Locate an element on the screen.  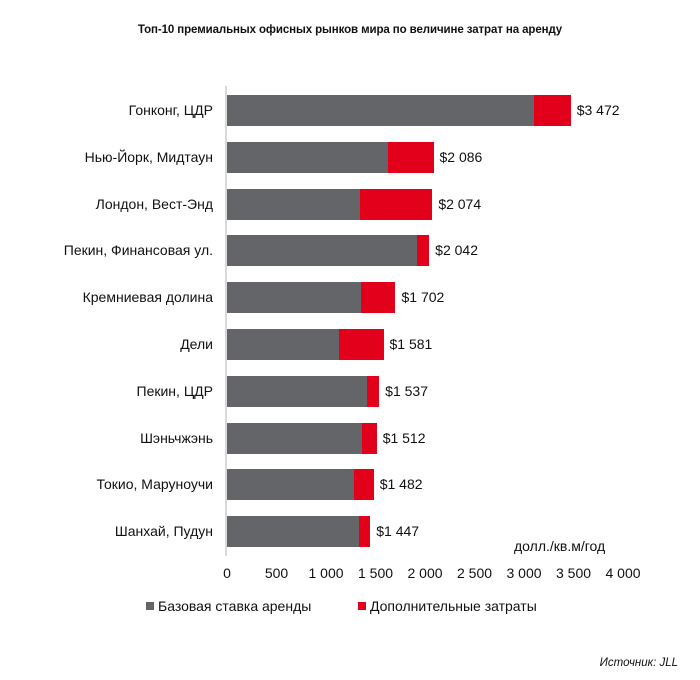
category-label: Шэньчжэнь is located at coordinates (176, 438).